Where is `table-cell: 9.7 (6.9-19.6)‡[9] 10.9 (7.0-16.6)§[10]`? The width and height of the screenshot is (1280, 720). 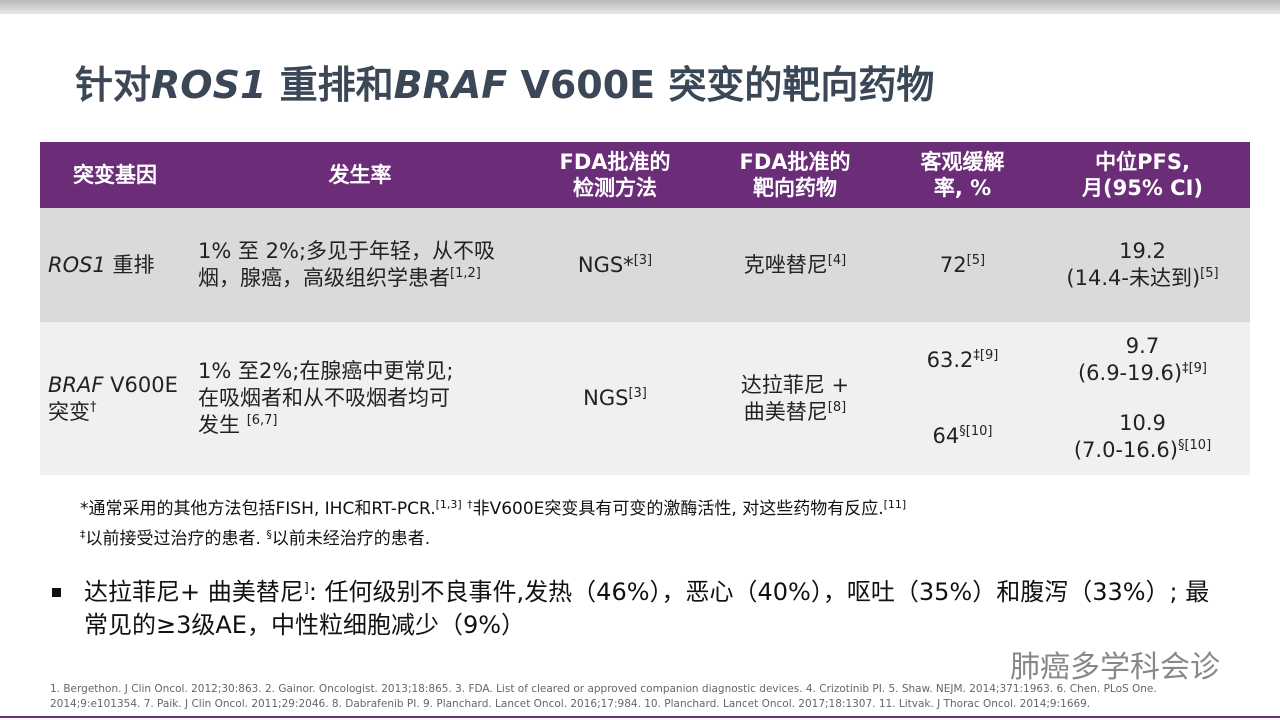 table-cell: 9.7 (6.9-19.6)‡[9] 10.9 (7.0-16.6)§[10] is located at coordinates (1142, 398).